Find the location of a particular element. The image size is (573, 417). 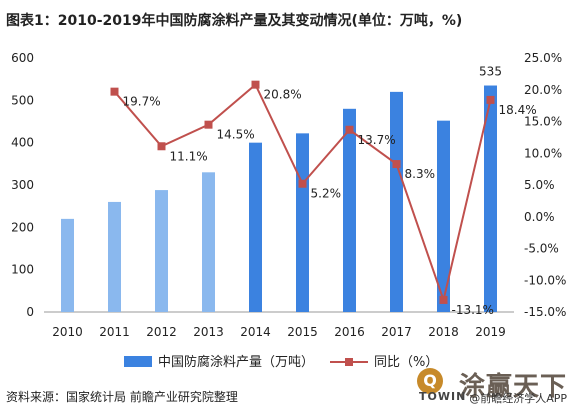

y-right-tick-label: 25.0% is located at coordinates (543, 58).